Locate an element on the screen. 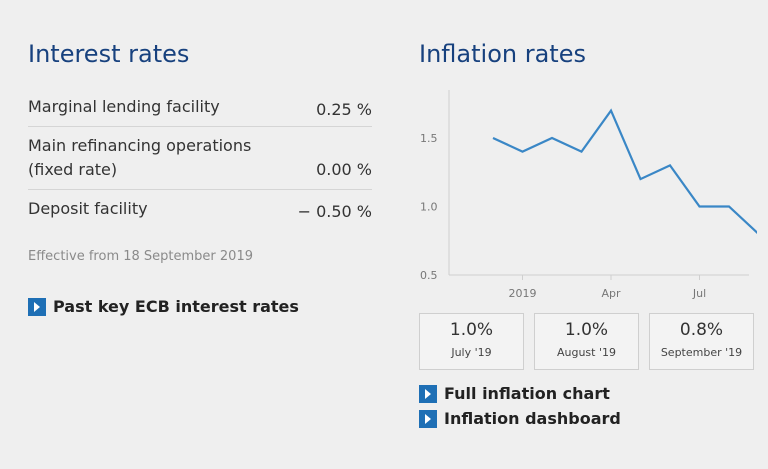  inflation-series-line is located at coordinates (624, 171).